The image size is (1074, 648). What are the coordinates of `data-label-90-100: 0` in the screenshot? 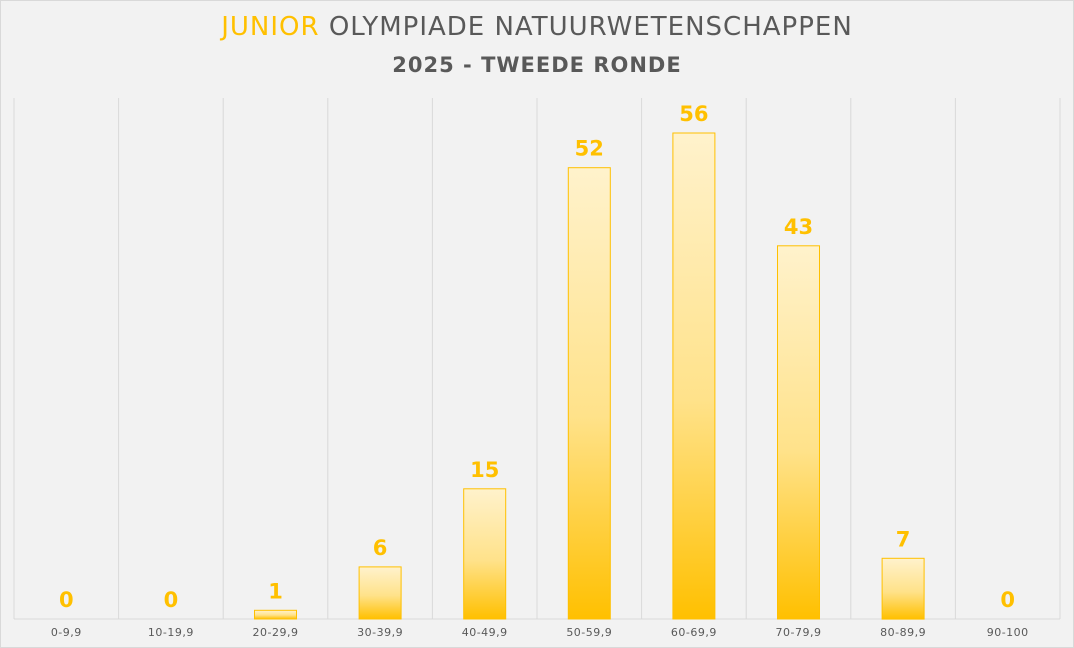 It's located at (1007, 600).